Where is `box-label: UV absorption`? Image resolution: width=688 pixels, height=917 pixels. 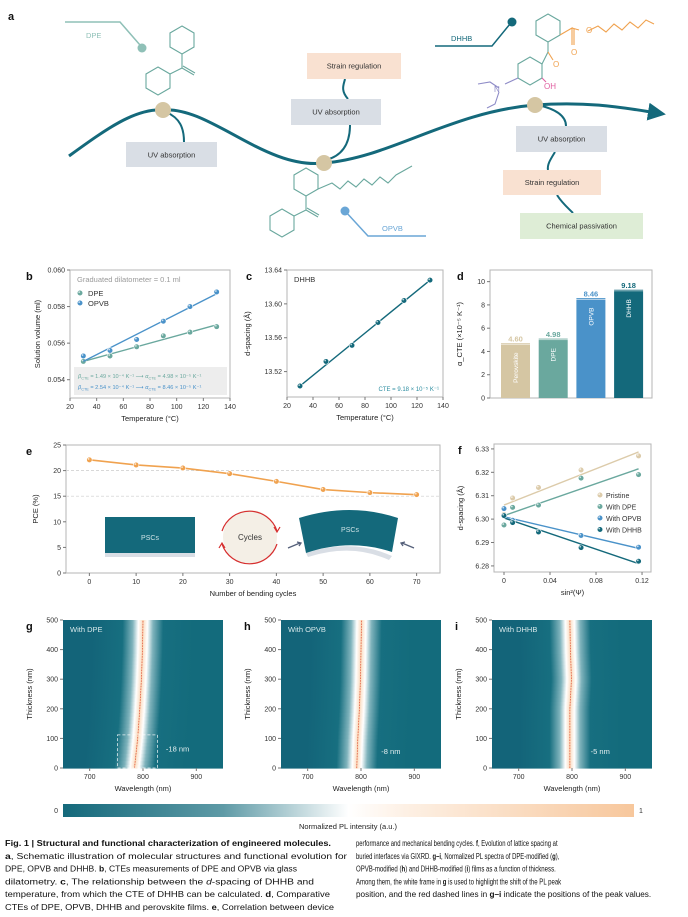 box-label: UV absorption is located at coordinates (172, 155).